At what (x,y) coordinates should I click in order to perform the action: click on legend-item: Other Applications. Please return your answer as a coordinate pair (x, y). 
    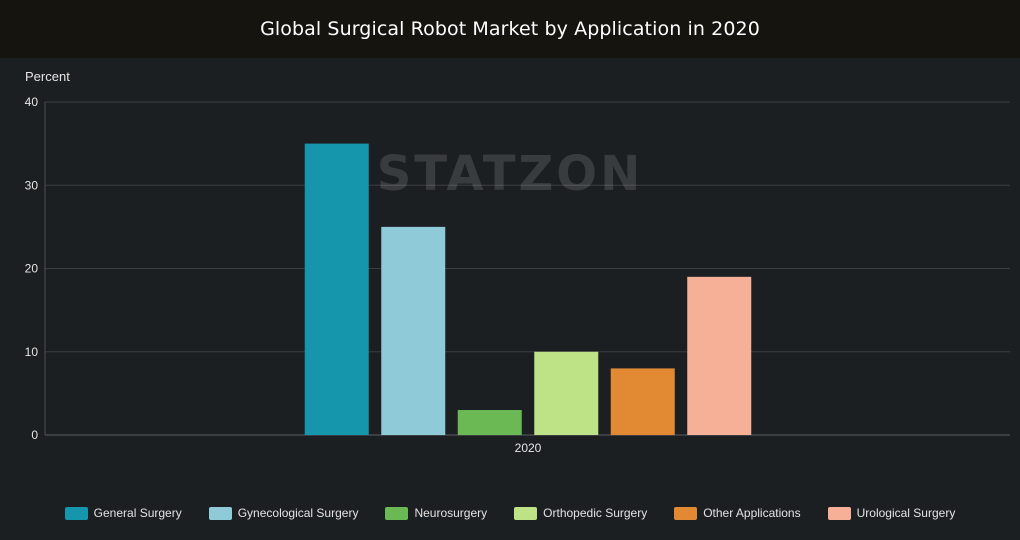
    Looking at the image, I should click on (737, 513).